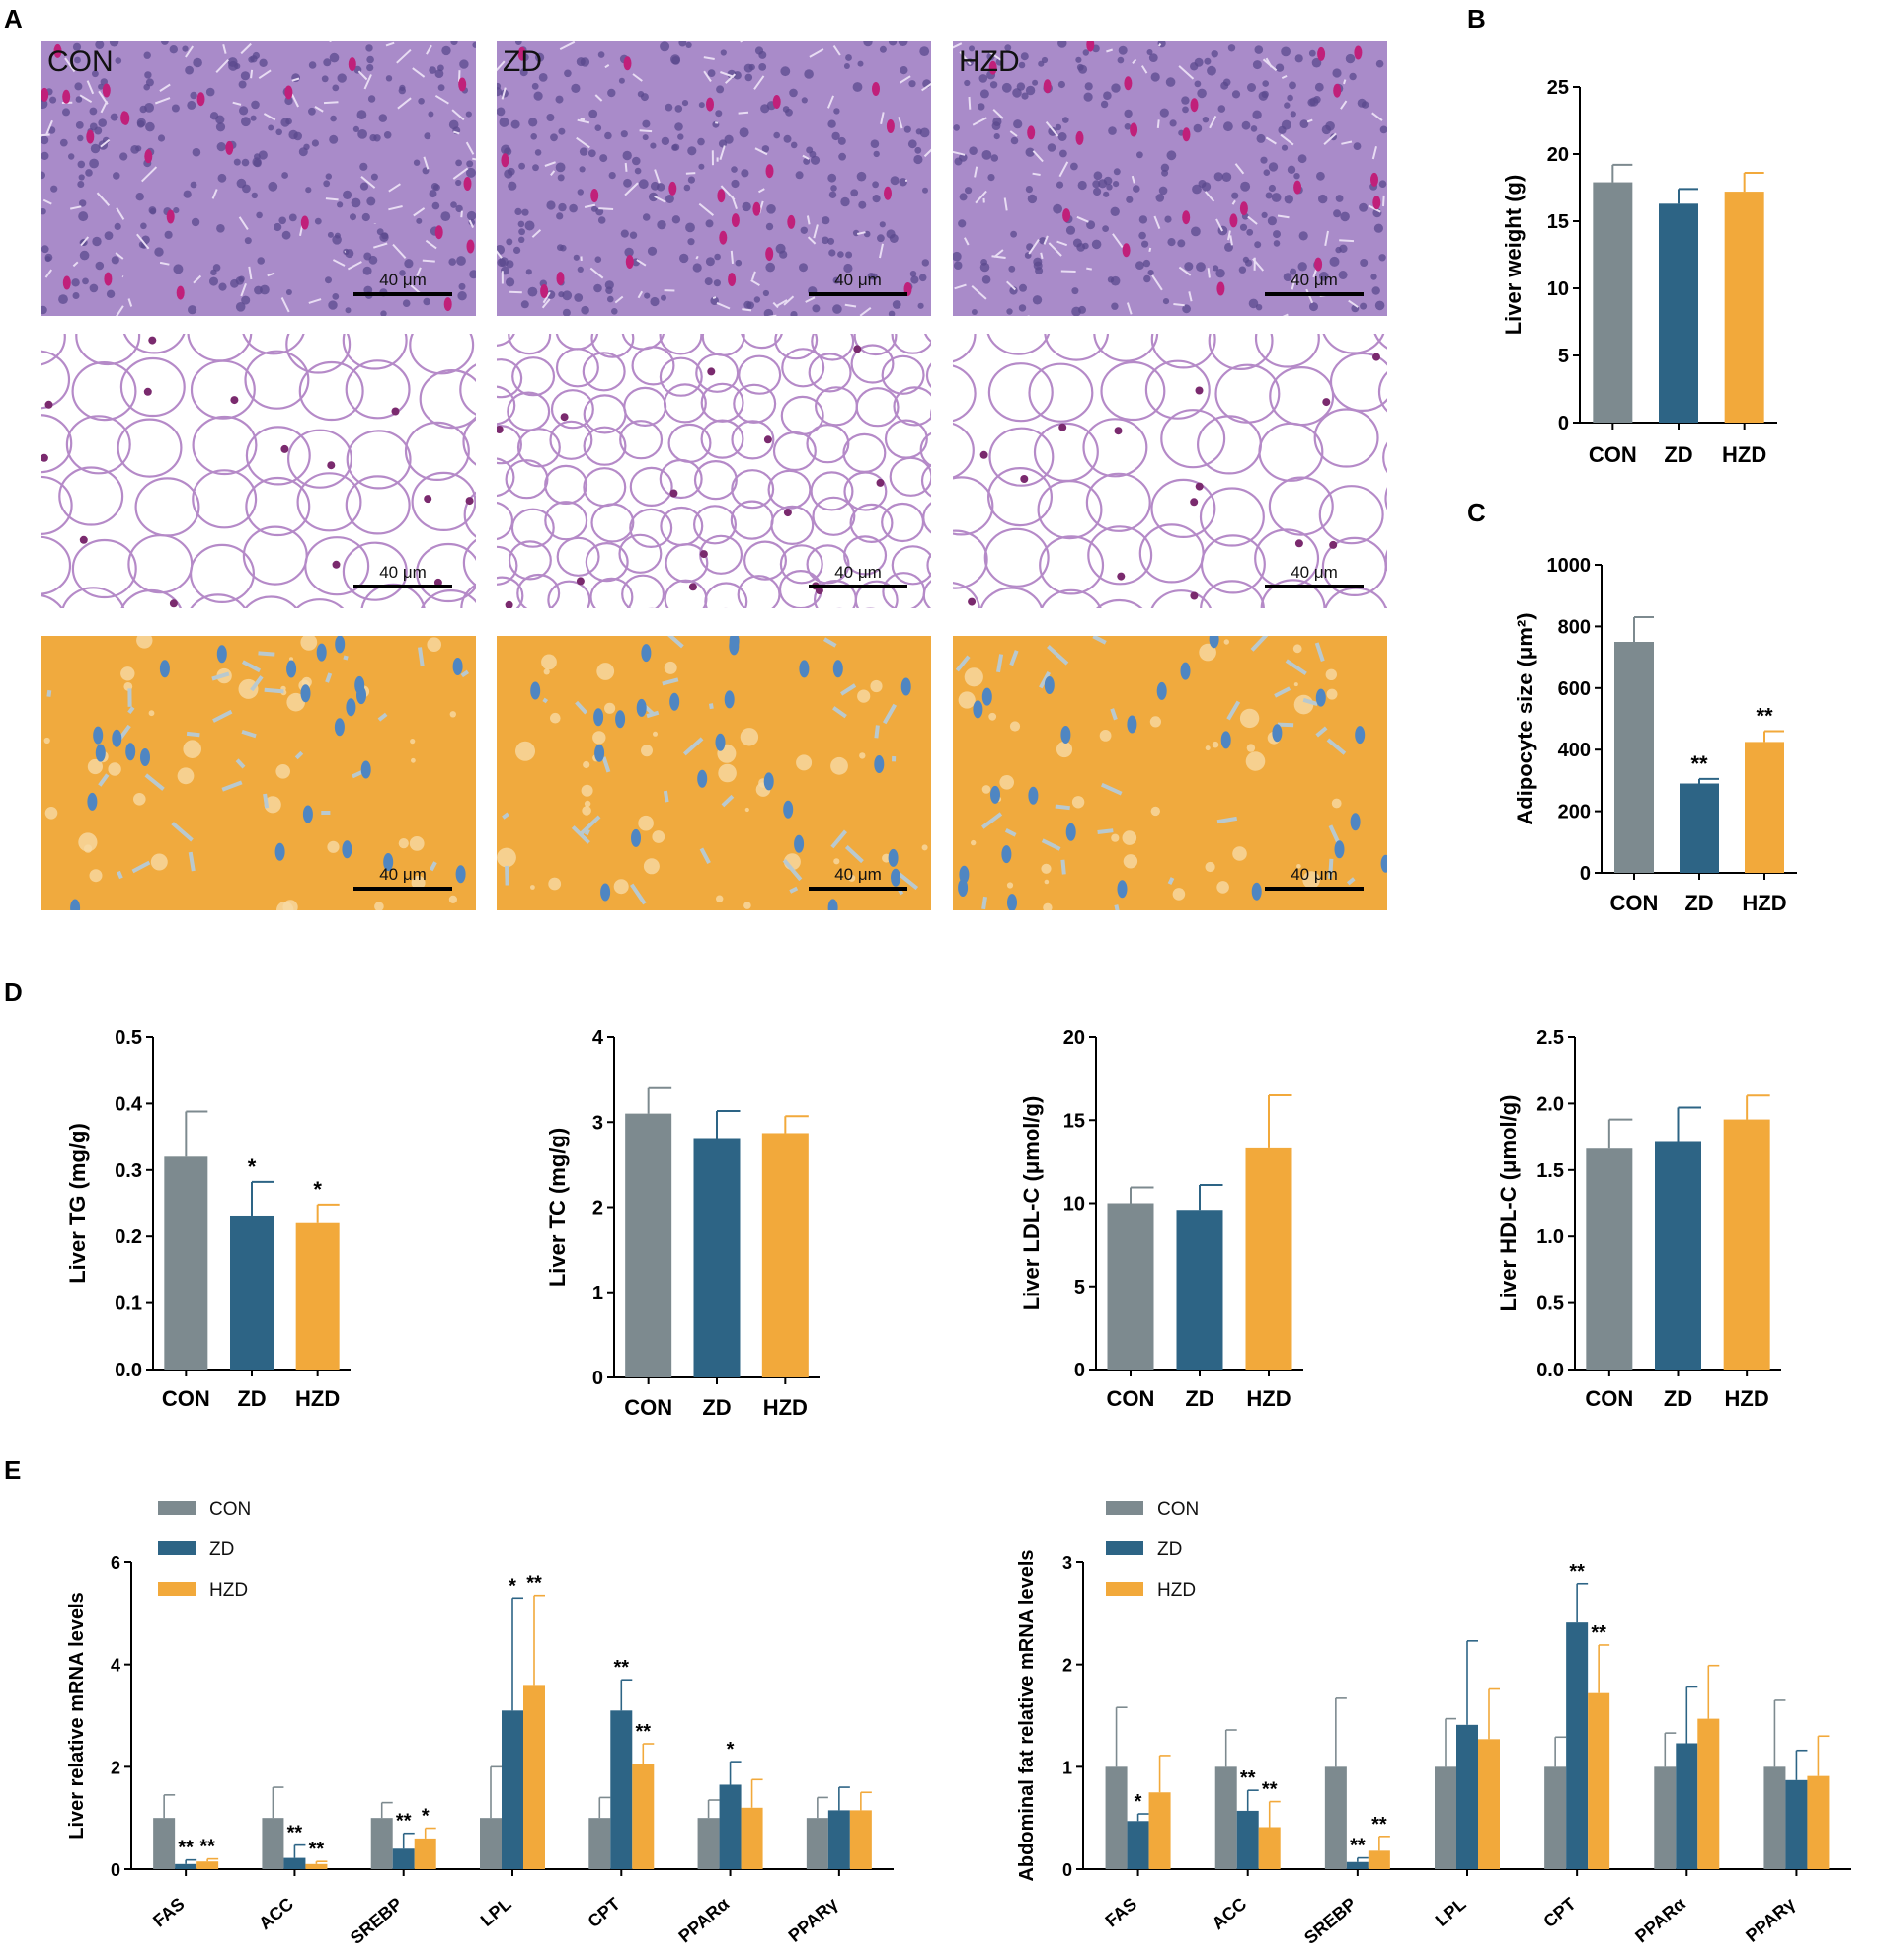 The image size is (1878, 1960). What do you see at coordinates (13, 993) in the screenshot?
I see `panel-letter-d: D` at bounding box center [13, 993].